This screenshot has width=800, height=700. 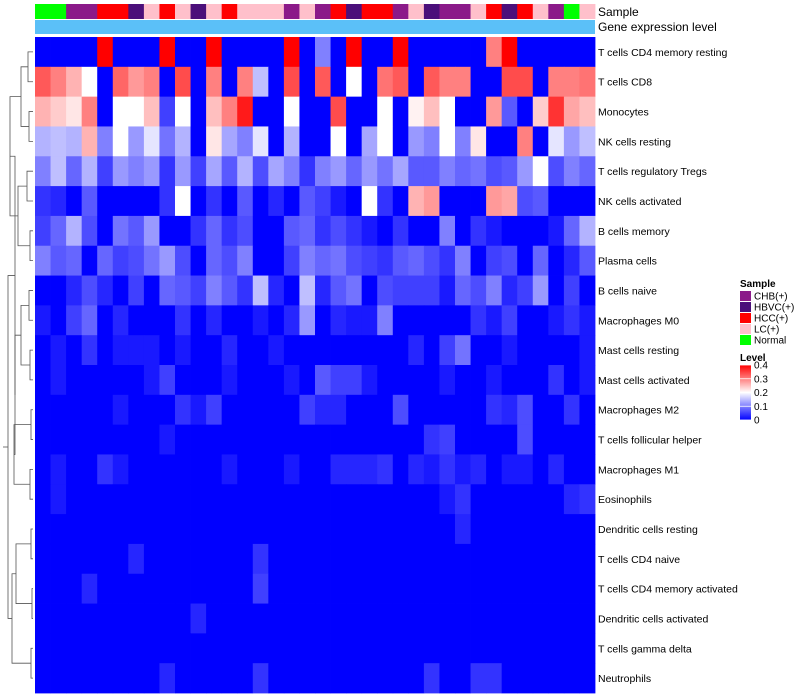 What do you see at coordinates (662, 53) in the screenshot?
I see `row-label: T cells CD4 memory resting` at bounding box center [662, 53].